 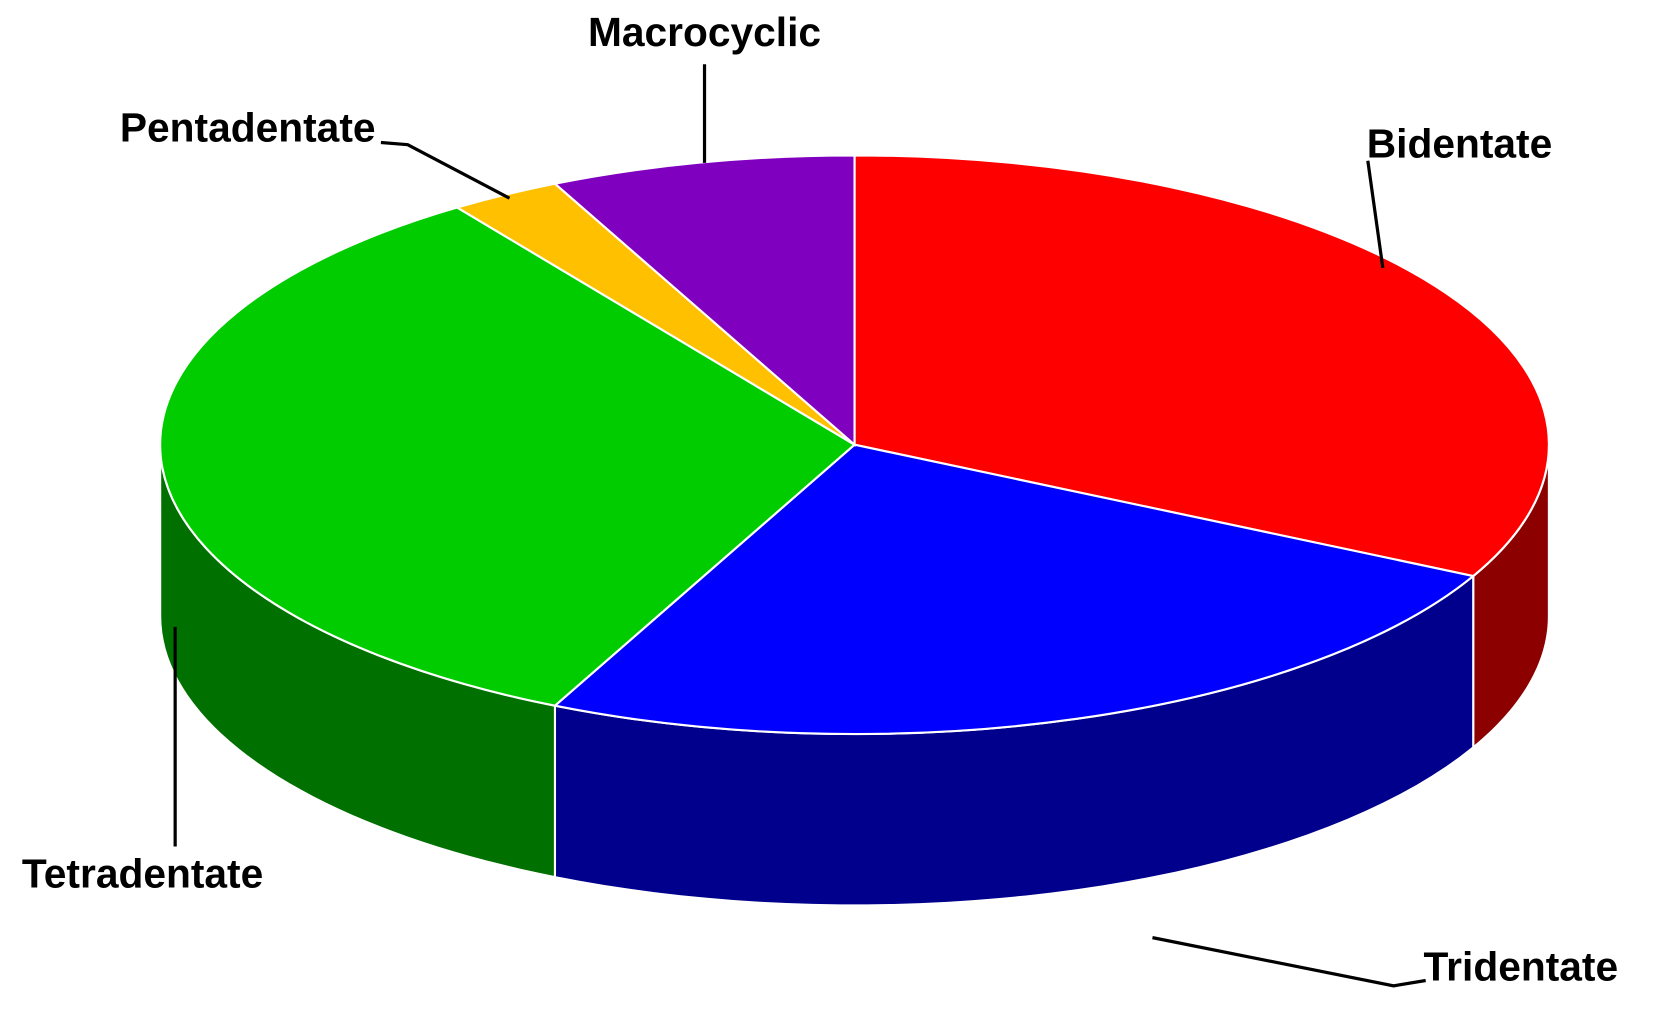 What do you see at coordinates (248, 127) in the screenshot?
I see `slice-label: Pentadentate` at bounding box center [248, 127].